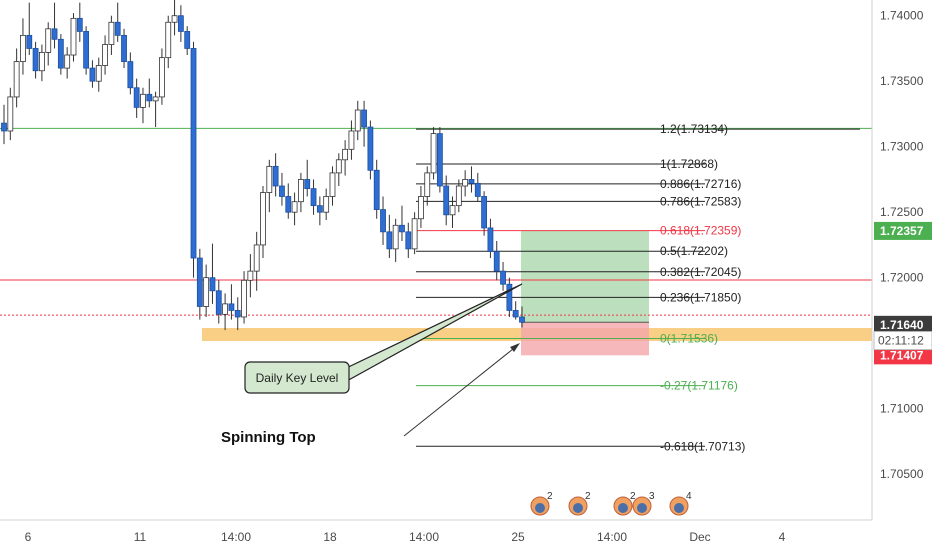  What do you see at coordinates (424, 537) in the screenshot?
I see `x-tick-label: 14:00` at bounding box center [424, 537].